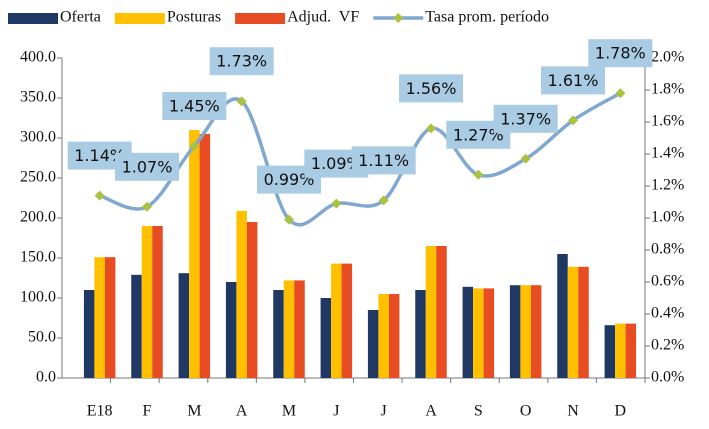  I want to click on y2-tick-label: 0.6%, so click(667, 281).